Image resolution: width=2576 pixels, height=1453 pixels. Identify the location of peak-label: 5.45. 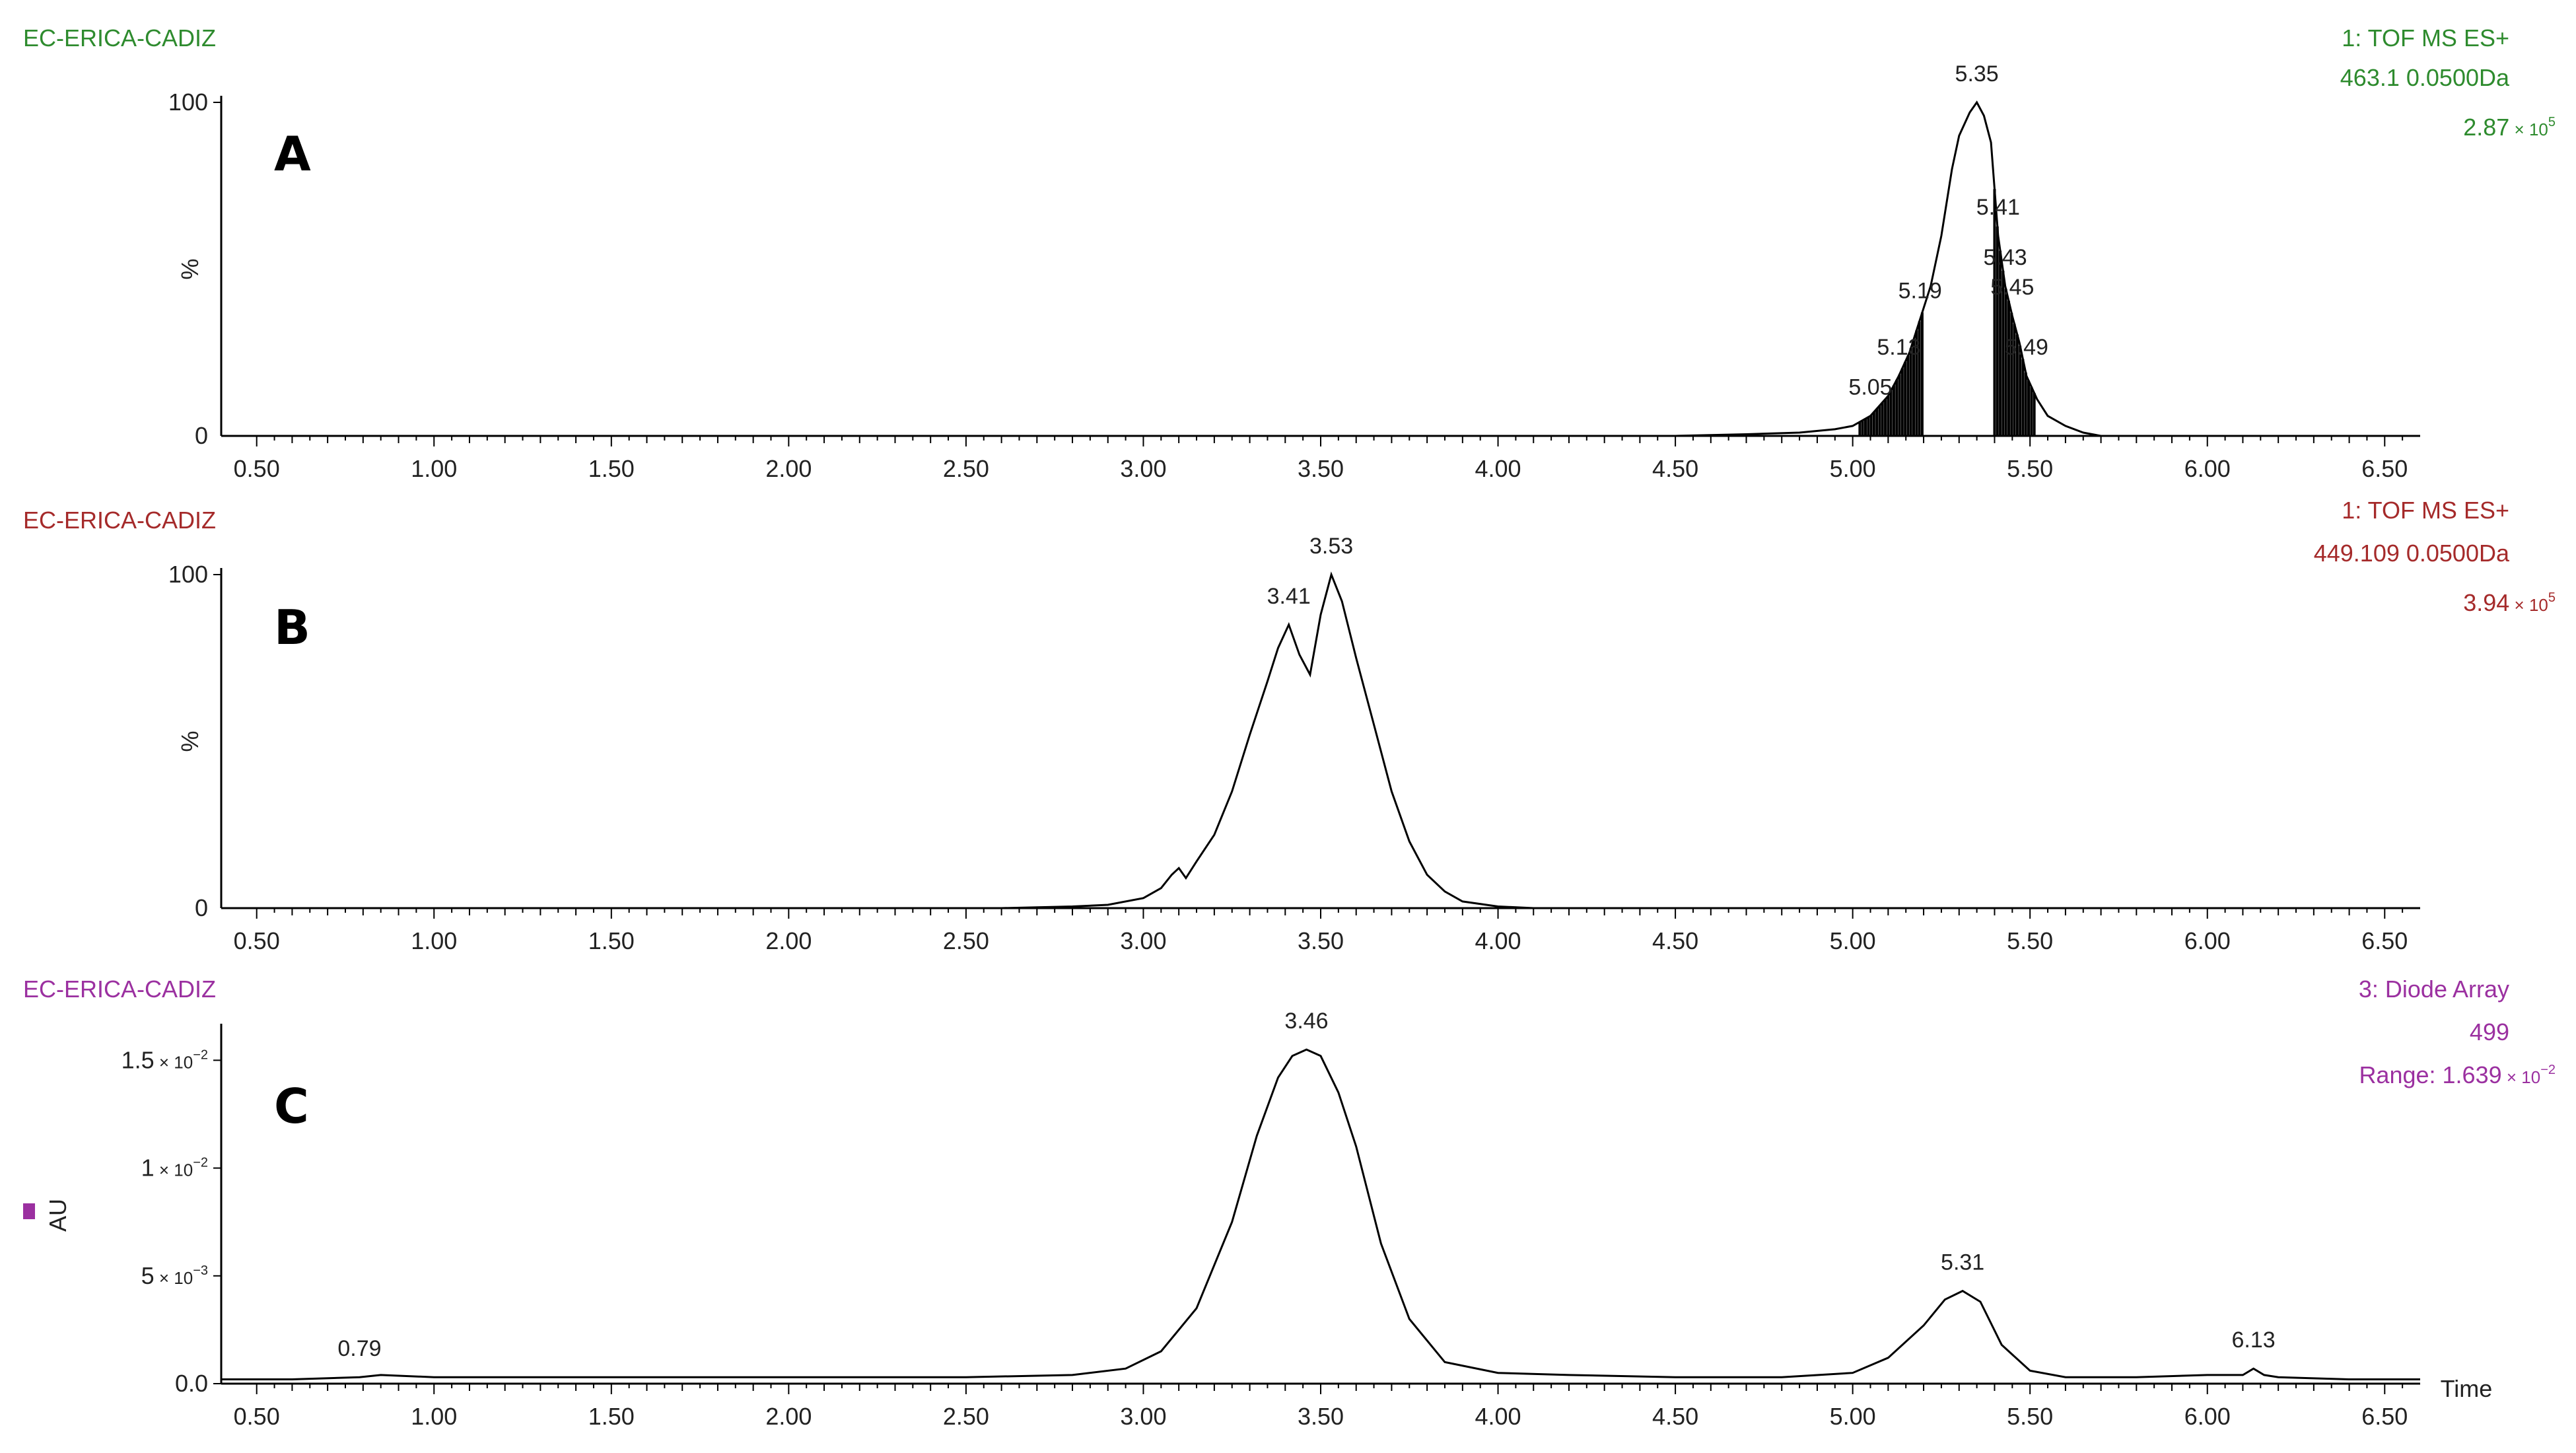
(2012, 287).